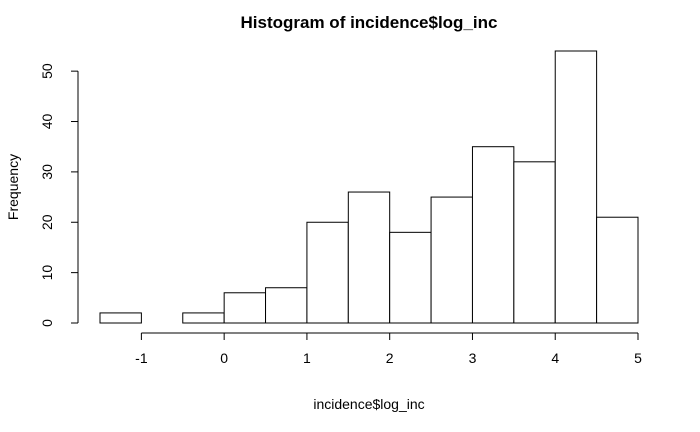 The image size is (700, 432). Describe the element at coordinates (388, 349) in the screenshot. I see `x-axis: -1 0 1 2 3 4 5` at that location.